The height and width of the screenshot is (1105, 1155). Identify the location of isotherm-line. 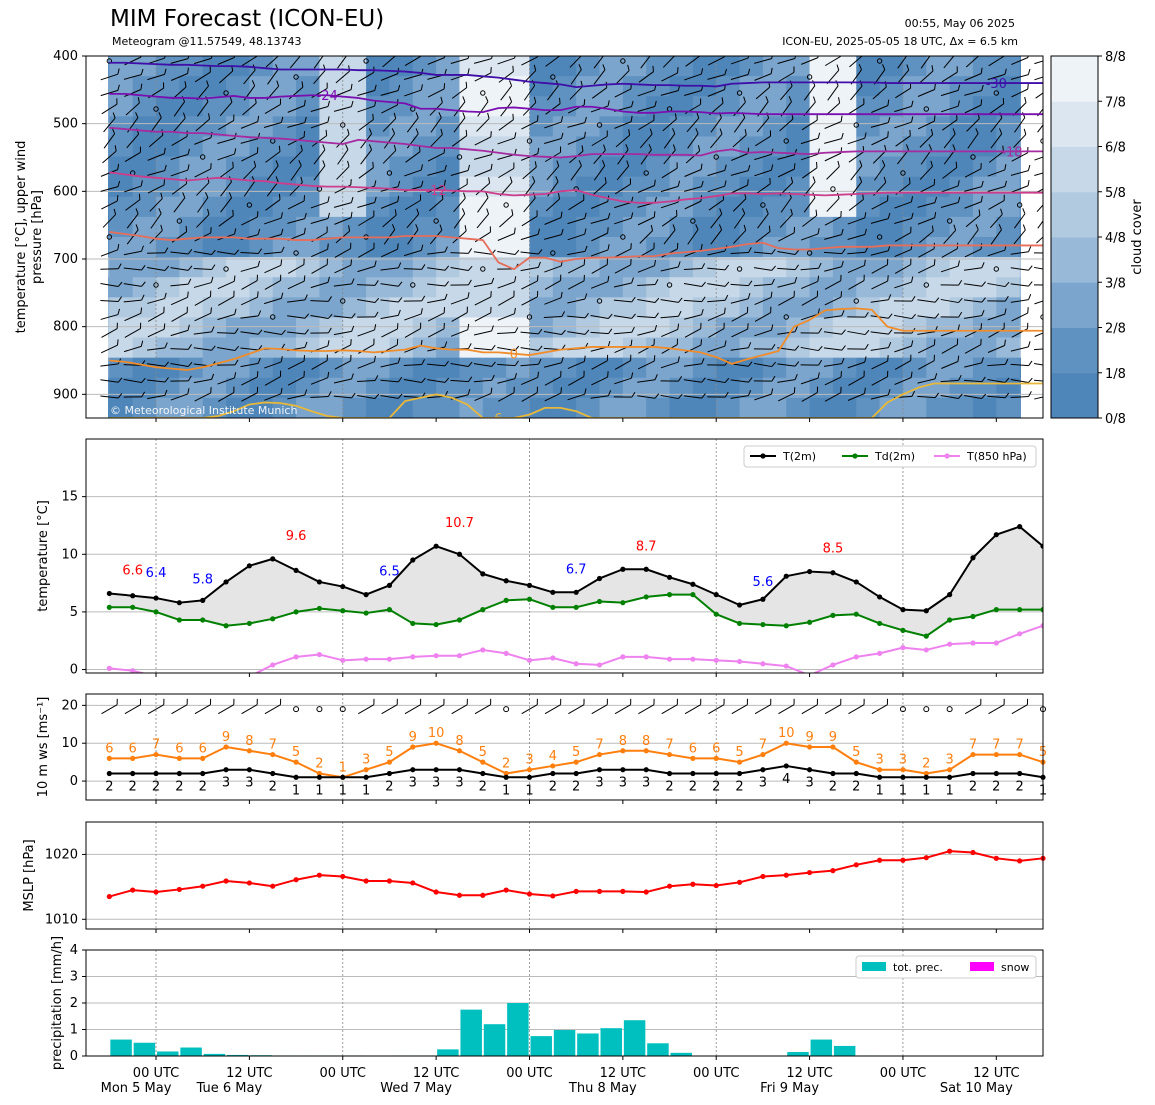
(576, 339).